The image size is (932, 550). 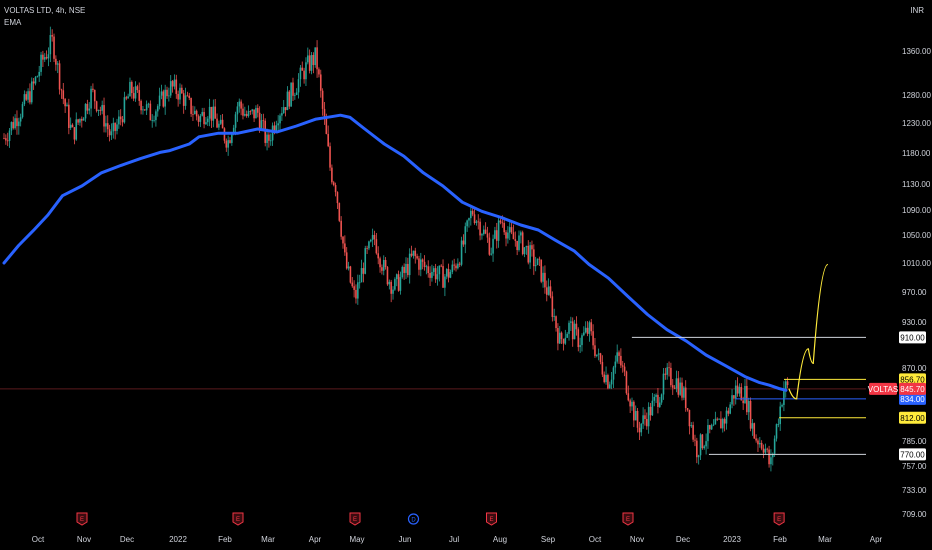 I want to click on earnings-glyph: E, so click(x=779, y=520).